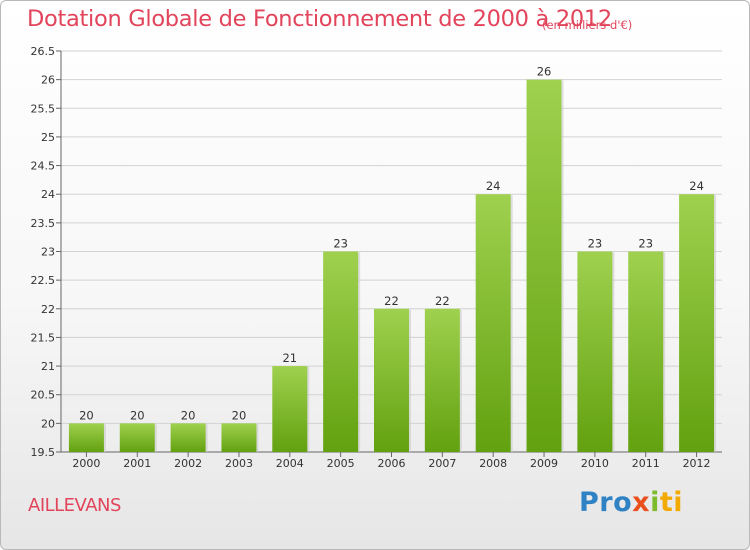  What do you see at coordinates (606, 502) in the screenshot?
I see `logo-part: Pro` at bounding box center [606, 502].